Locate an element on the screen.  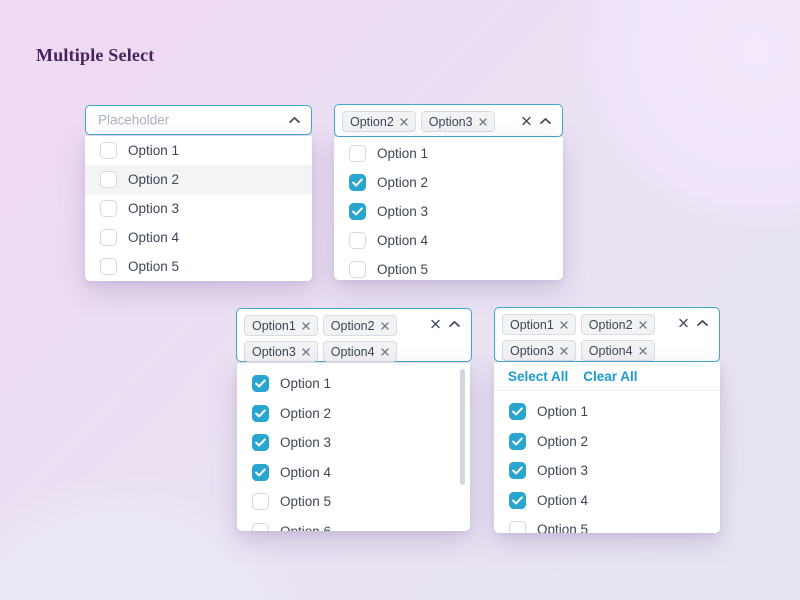
bulk-actions: Select All Clear All is located at coordinates (607, 376).